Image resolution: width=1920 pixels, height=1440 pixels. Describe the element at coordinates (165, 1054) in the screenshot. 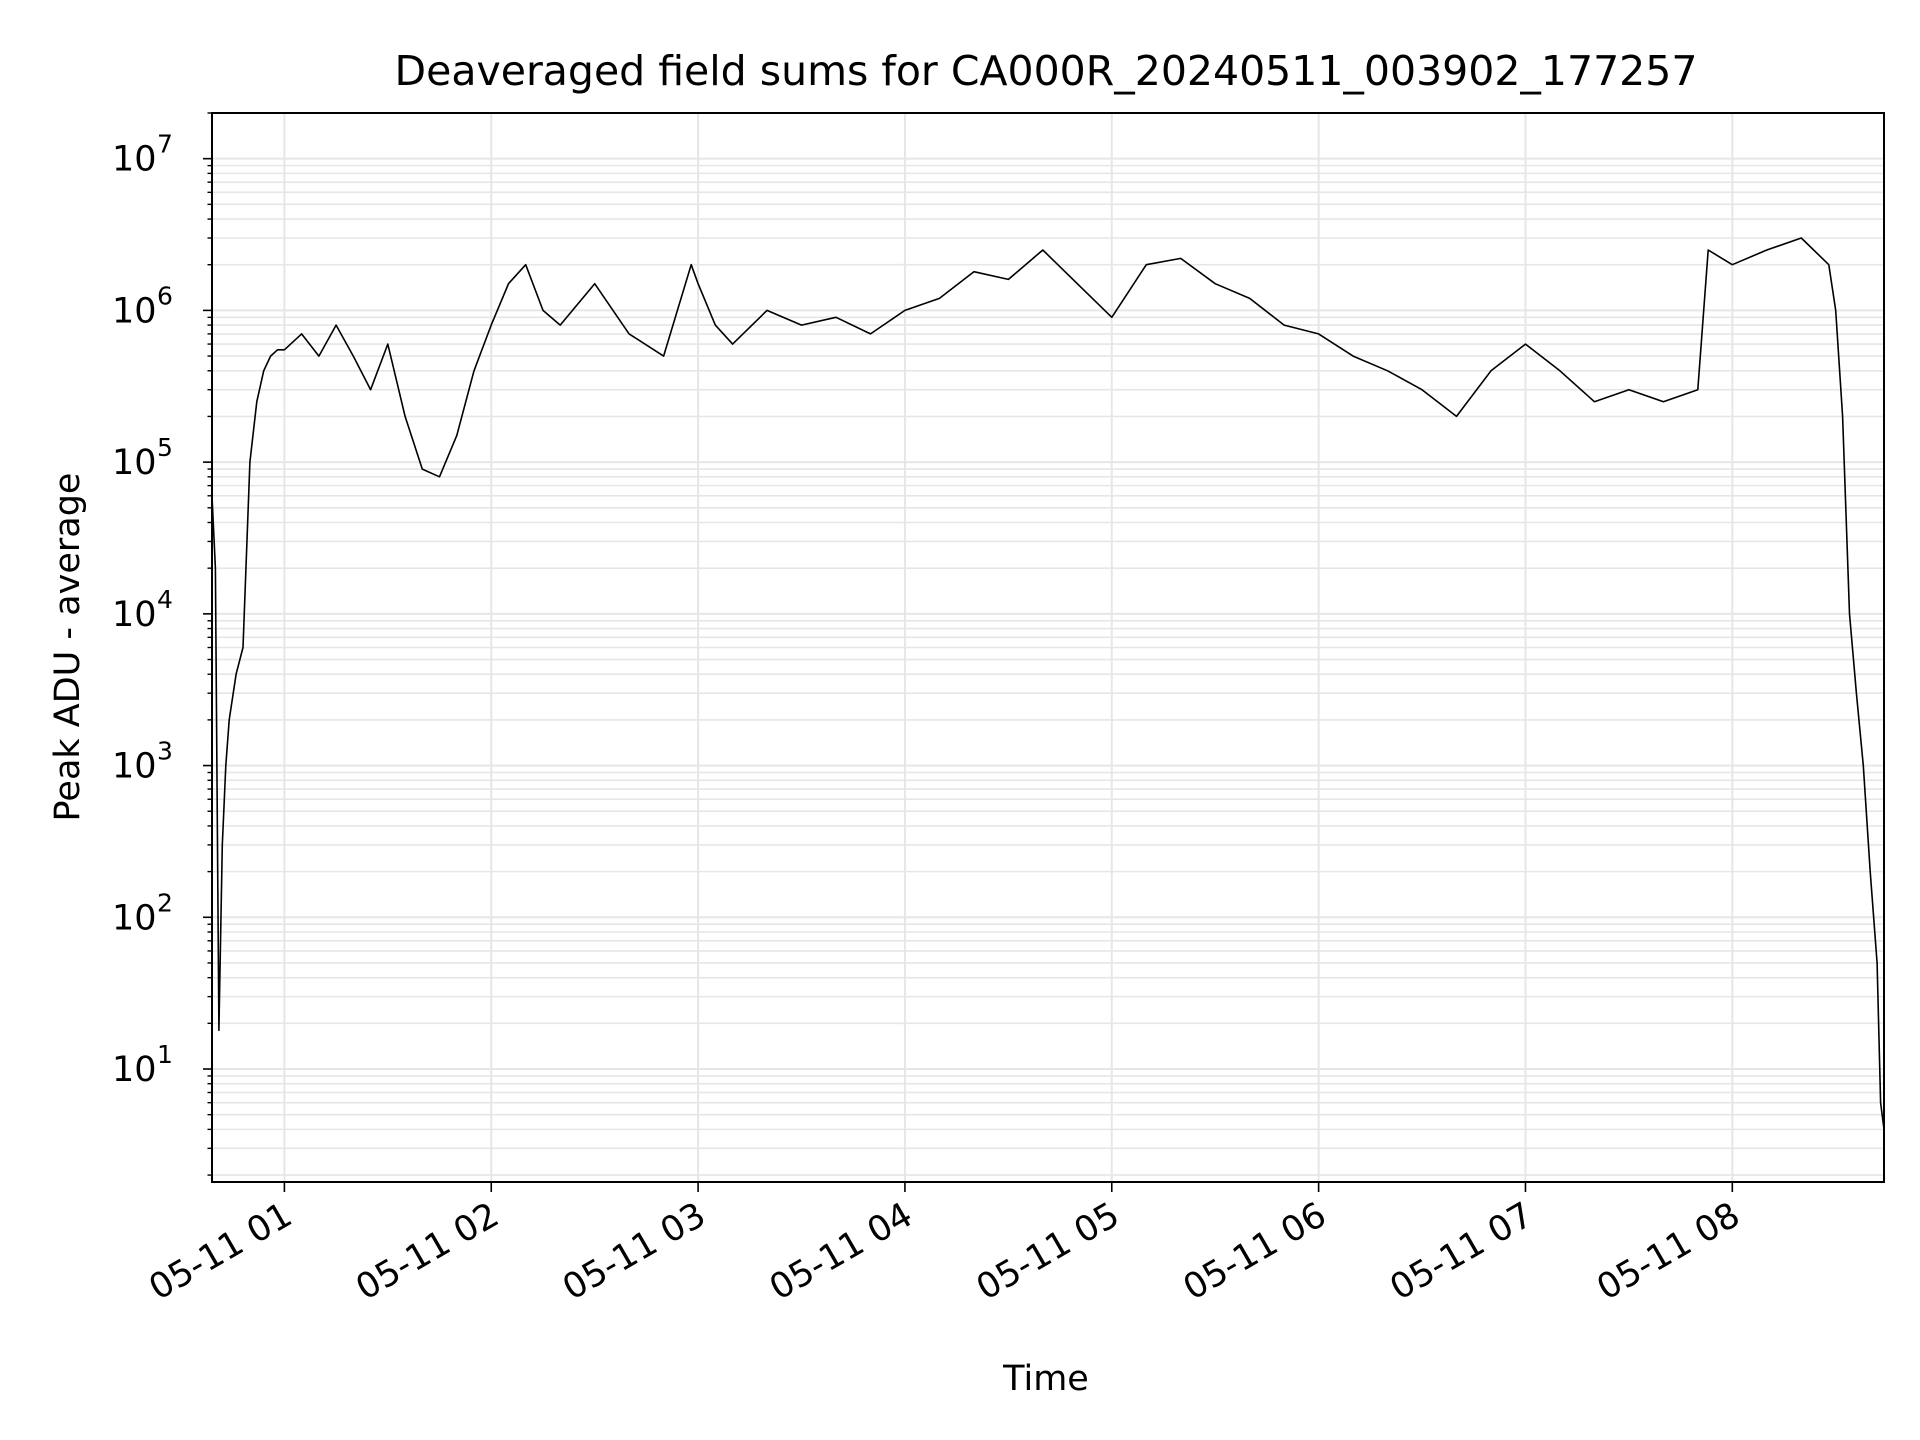

I see `y-tick-exponent: 1` at that location.